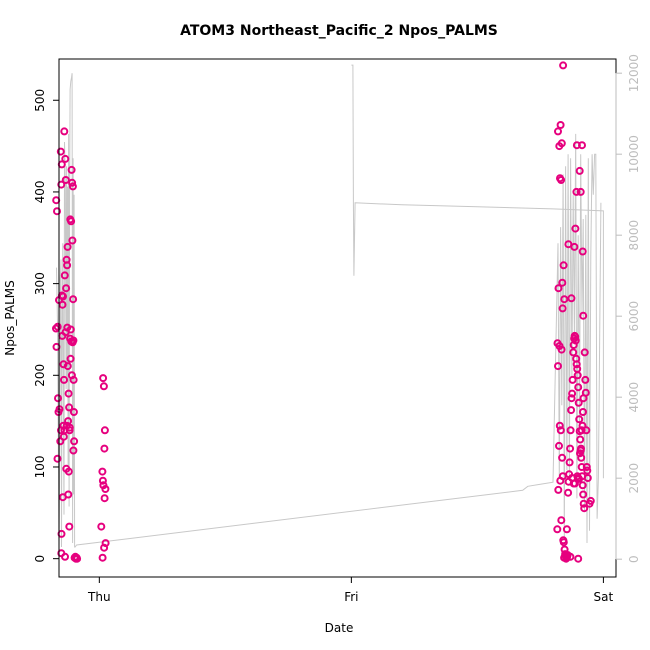 The image size is (650, 650). I want to click on x-tick-label: Sat, so click(604, 597).